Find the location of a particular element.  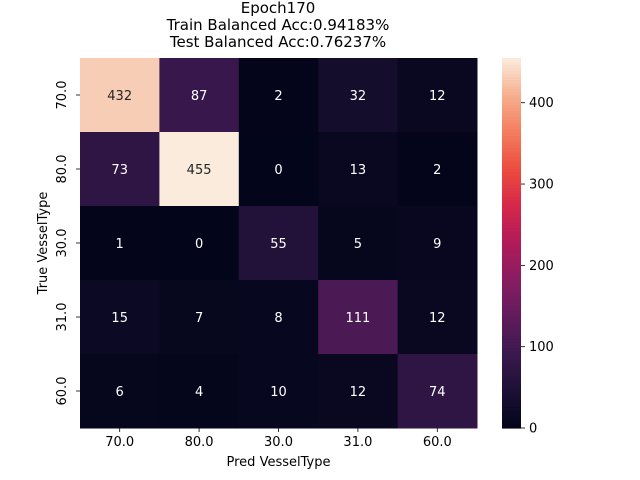

colorbar-tick-label: 0 is located at coordinates (533, 429).